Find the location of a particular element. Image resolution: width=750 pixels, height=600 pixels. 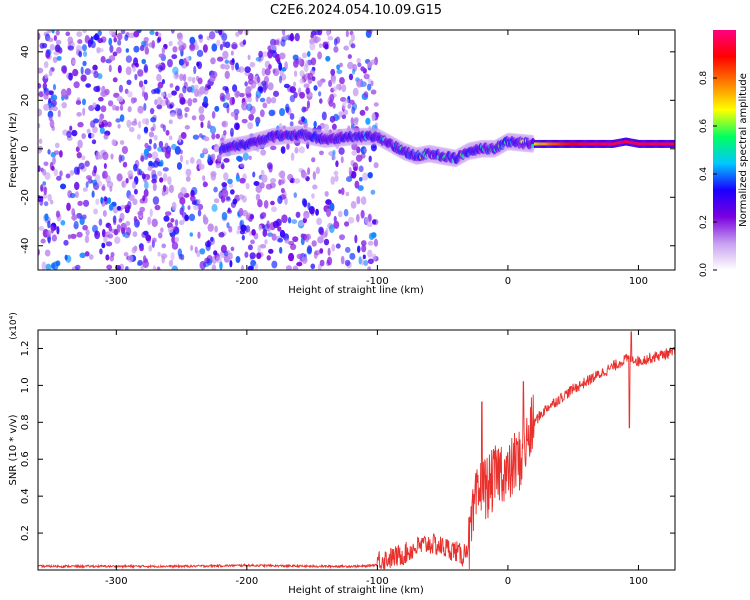

x-tick-label: 0 is located at coordinates (508, 281).